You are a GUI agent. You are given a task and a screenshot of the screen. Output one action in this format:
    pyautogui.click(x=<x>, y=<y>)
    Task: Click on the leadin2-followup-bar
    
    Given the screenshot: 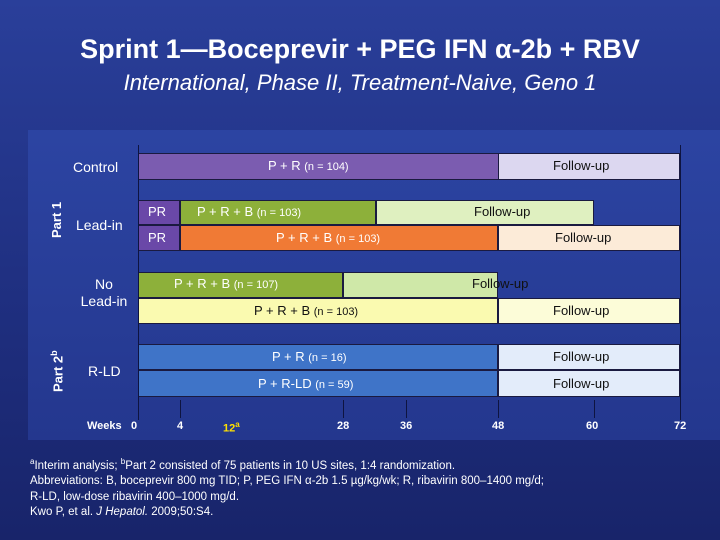 What is the action you would take?
    pyautogui.click(x=589, y=238)
    